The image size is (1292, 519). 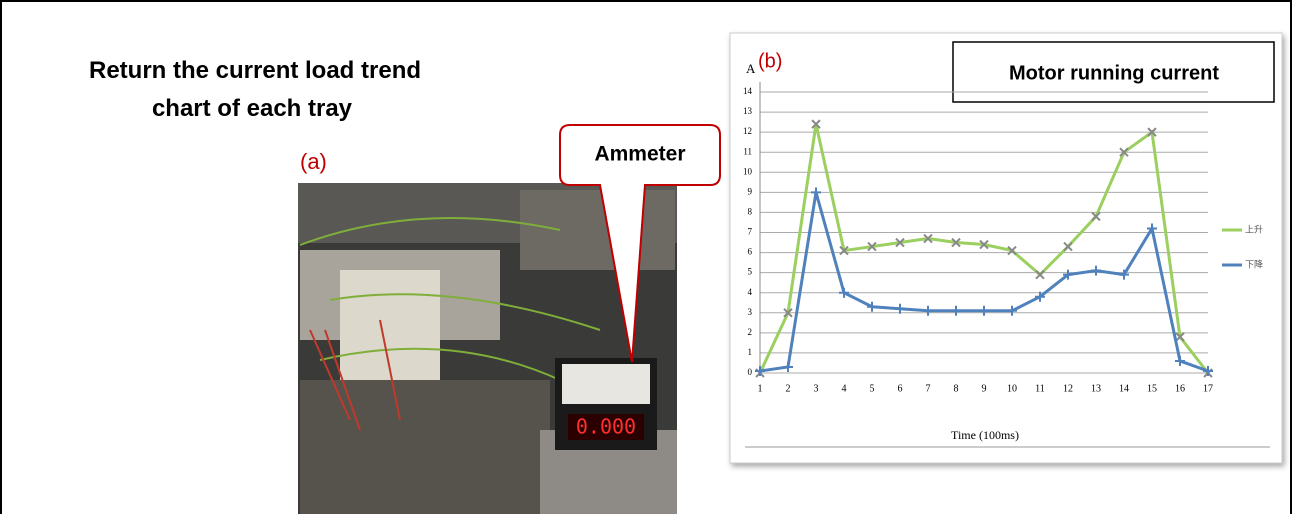 What do you see at coordinates (750, 191) in the screenshot?
I see `y-tick-label: 9` at bounding box center [750, 191].